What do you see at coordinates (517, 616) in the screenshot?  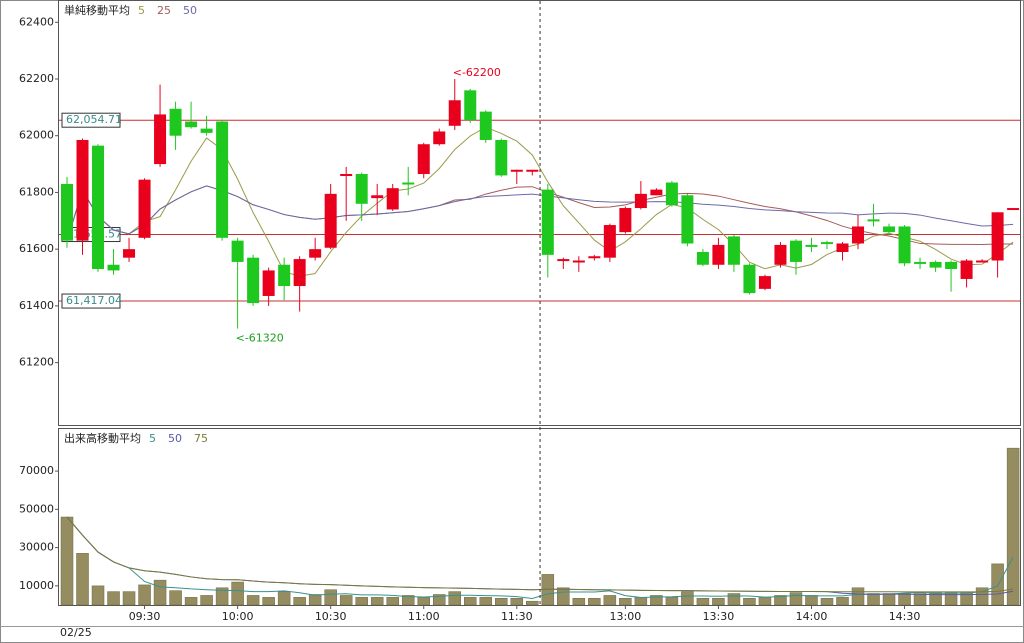 I see `x-tick-label: 11:30` at bounding box center [517, 616].